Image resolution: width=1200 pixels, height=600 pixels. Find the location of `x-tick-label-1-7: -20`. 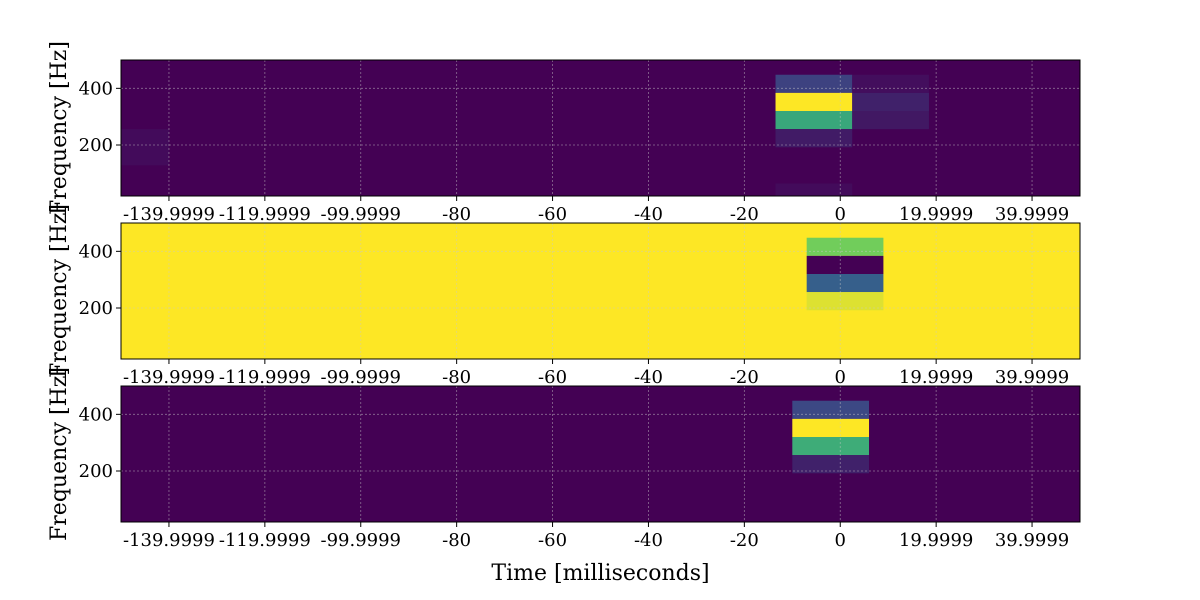

x-tick-label-1-7: -20 is located at coordinates (744, 214).